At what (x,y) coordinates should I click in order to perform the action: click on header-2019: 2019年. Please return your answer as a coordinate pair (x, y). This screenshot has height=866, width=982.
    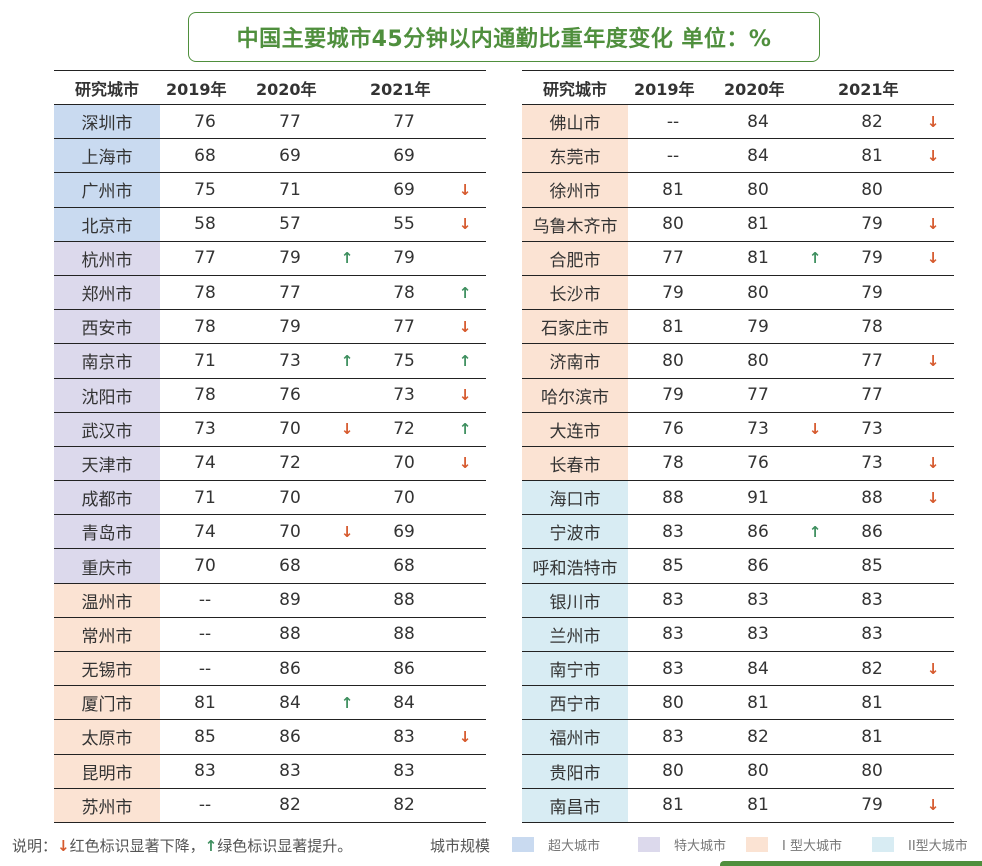
    Looking at the image, I should click on (205, 87).